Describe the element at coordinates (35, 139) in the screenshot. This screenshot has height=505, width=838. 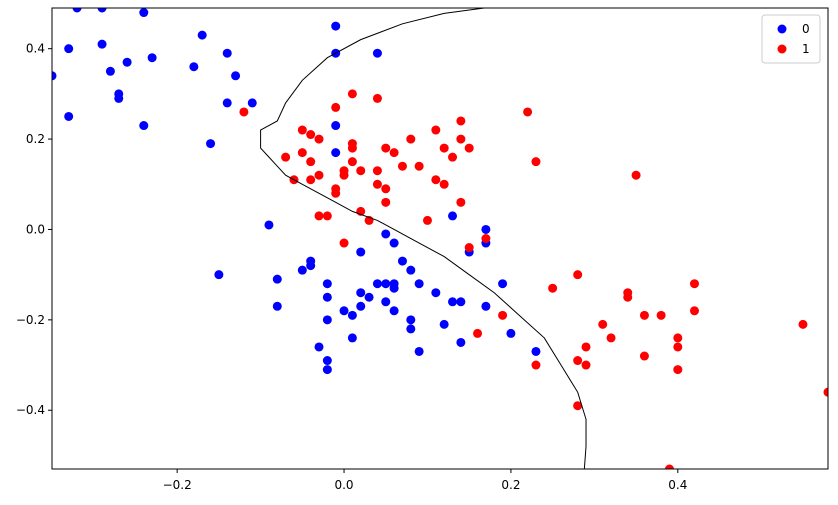
I see `y-tick-label: 0.2` at that location.